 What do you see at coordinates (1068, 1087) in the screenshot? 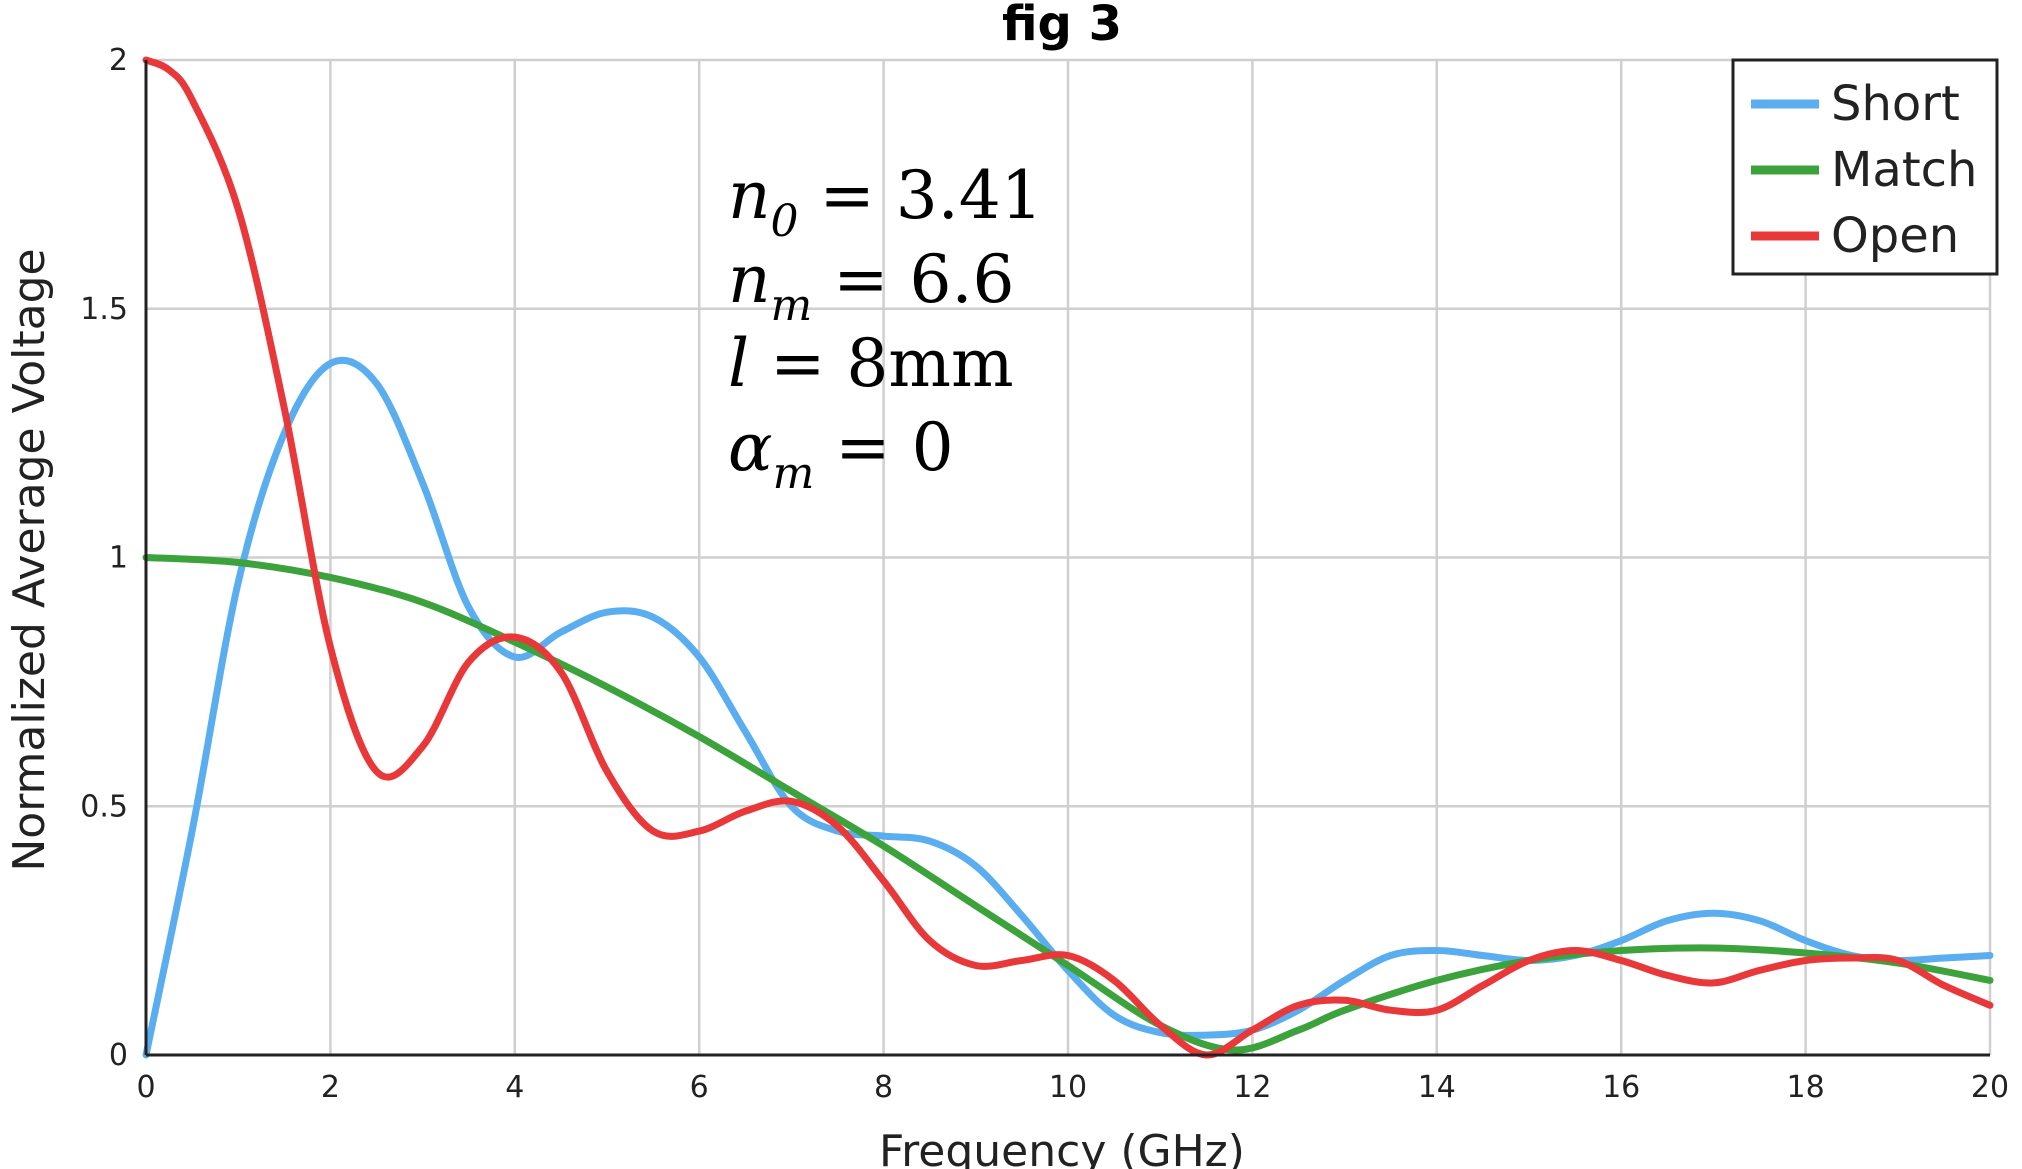
I see `x-tick-label: 10` at bounding box center [1068, 1087].